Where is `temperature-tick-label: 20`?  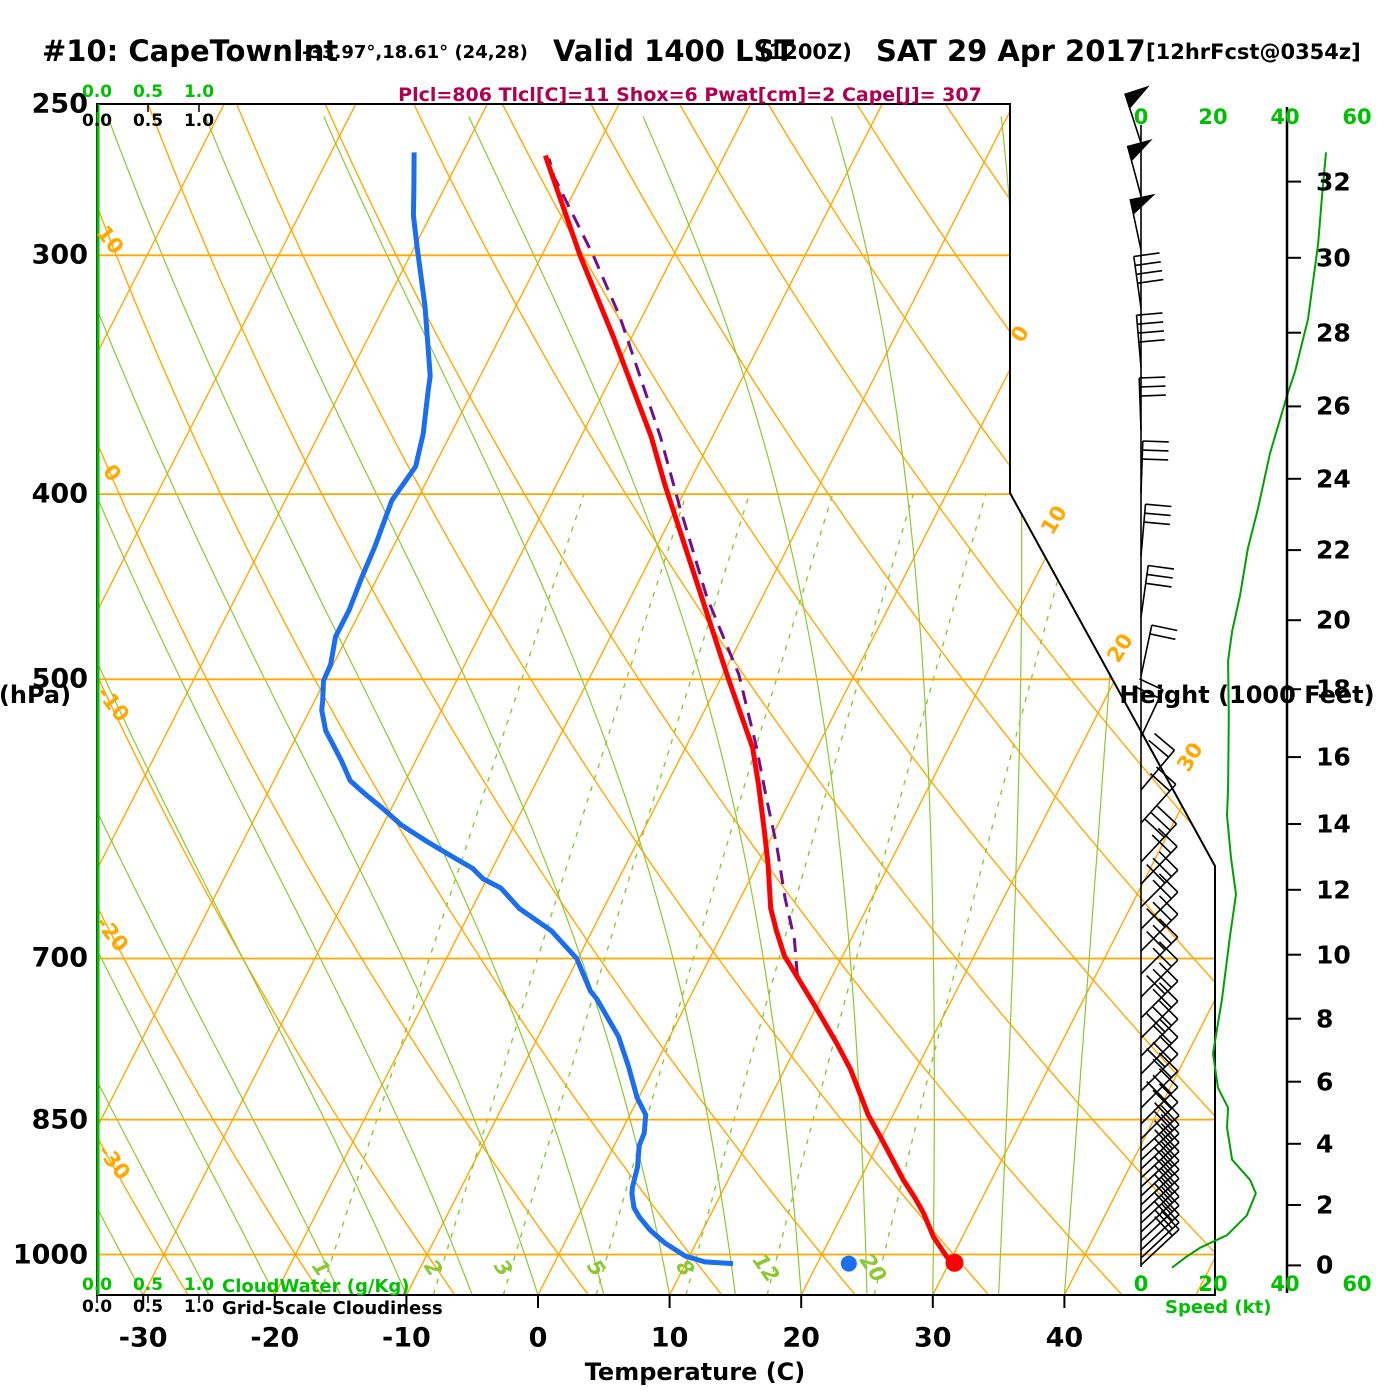 temperature-tick-label: 20 is located at coordinates (801, 1338).